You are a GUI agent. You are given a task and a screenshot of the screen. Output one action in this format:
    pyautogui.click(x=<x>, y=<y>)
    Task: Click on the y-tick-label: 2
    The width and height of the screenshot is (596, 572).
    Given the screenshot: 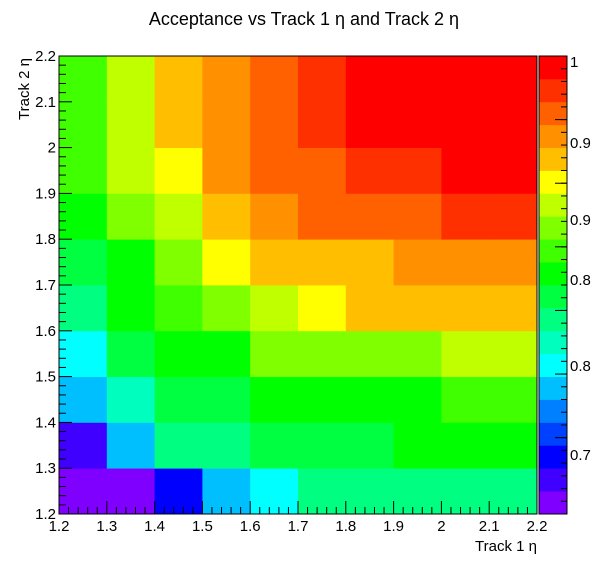 What is the action you would take?
    pyautogui.click(x=52, y=148)
    